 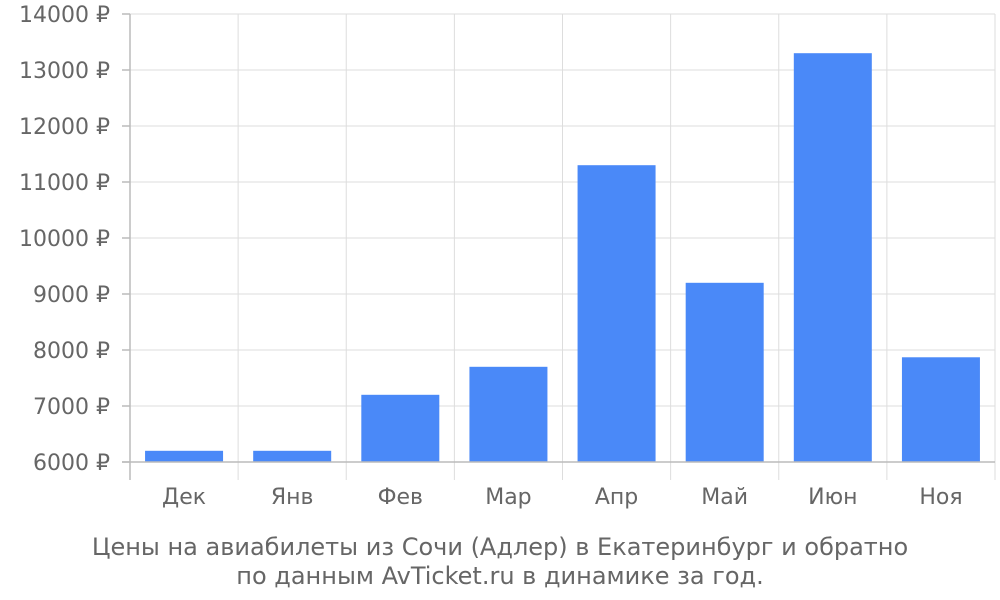 I want to click on x-tick-label: Май, so click(x=724, y=497).